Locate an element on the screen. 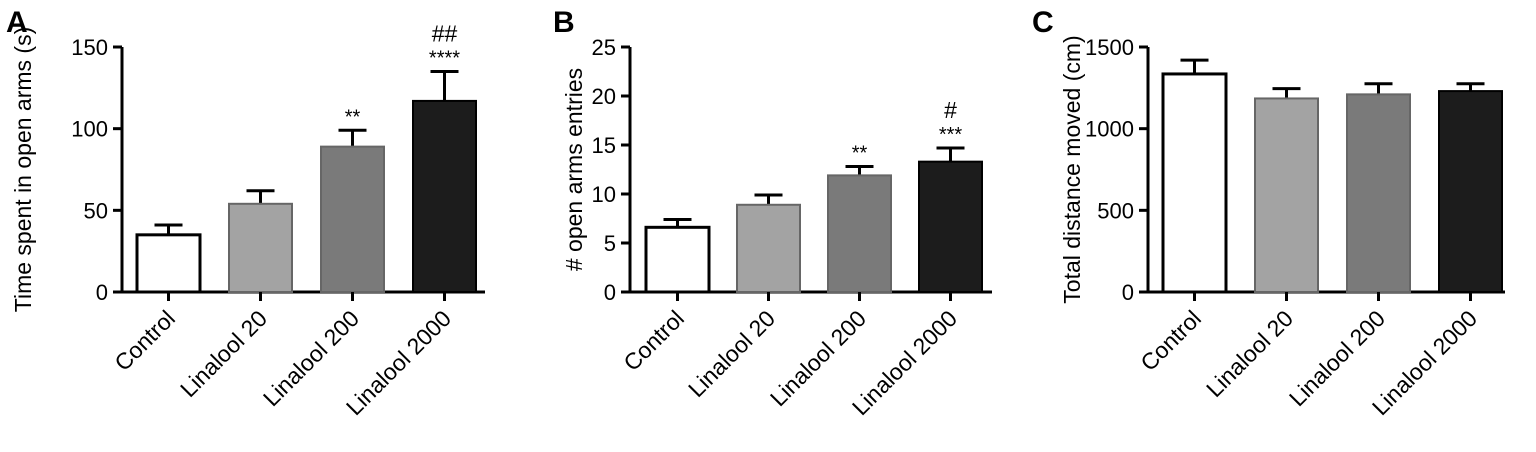 Image resolution: width=1536 pixels, height=452 pixels. y-tick-label: 500 is located at coordinates (1115, 210).